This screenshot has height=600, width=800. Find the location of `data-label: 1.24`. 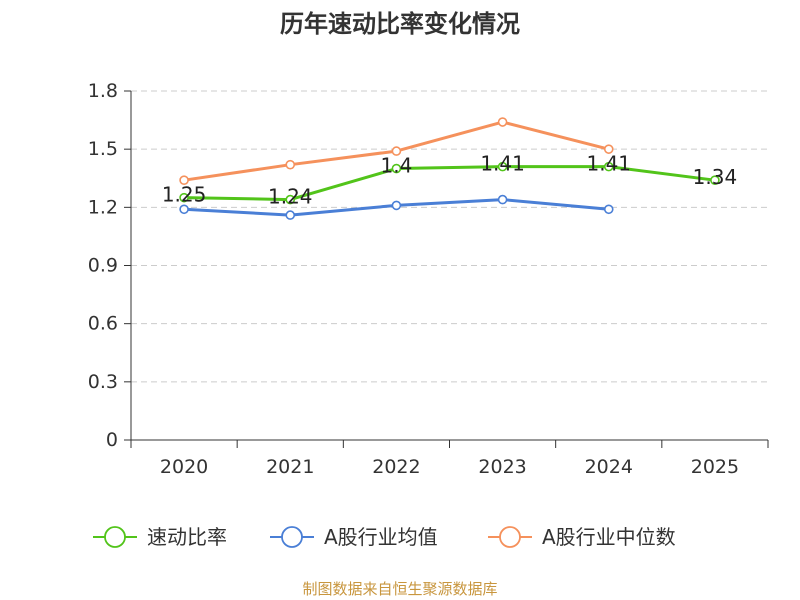

data-label: 1.24 is located at coordinates (290, 197).